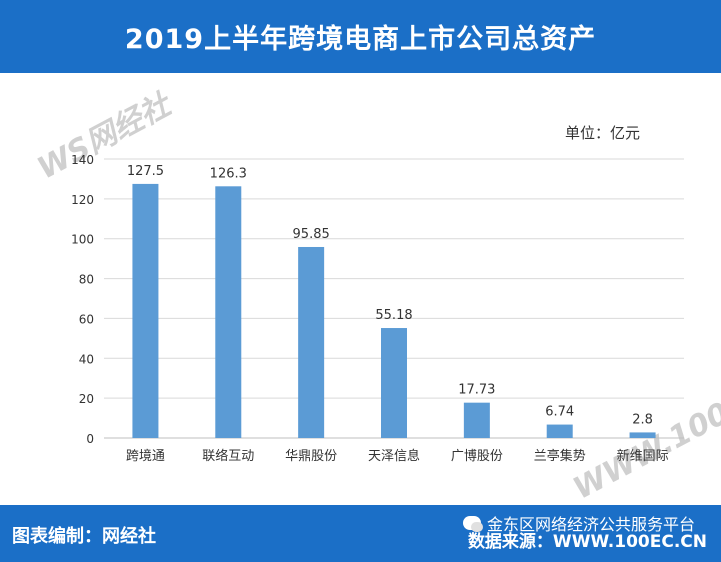  What do you see at coordinates (145, 171) in the screenshot?
I see `data-label: 127.5` at bounding box center [145, 171].